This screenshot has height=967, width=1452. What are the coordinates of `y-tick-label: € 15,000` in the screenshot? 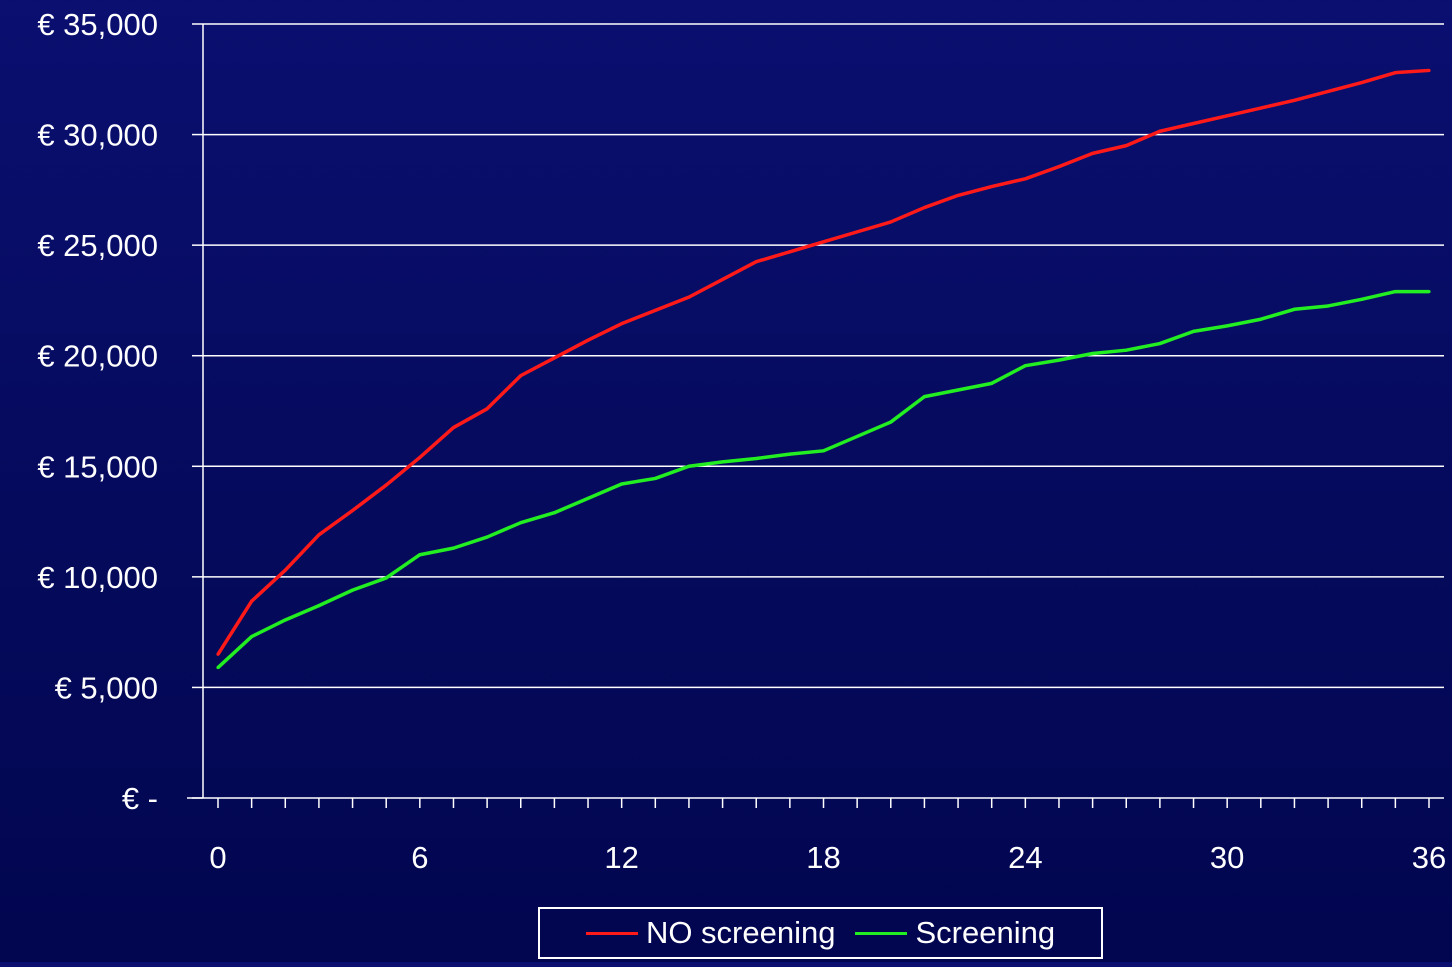 It's located at (97, 466).